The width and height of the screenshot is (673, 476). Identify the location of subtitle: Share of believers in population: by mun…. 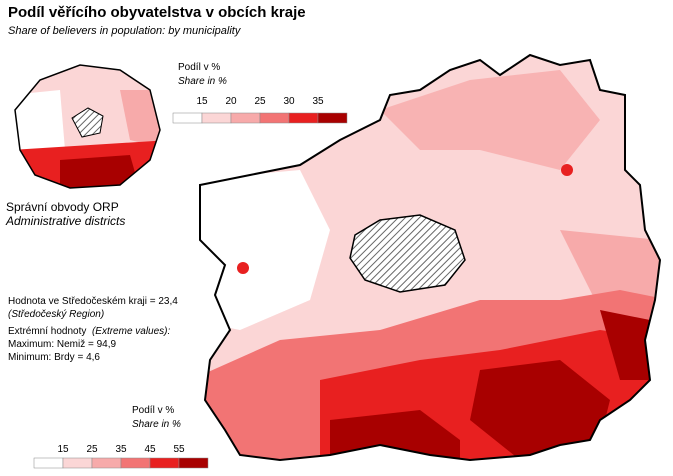
(124, 31).